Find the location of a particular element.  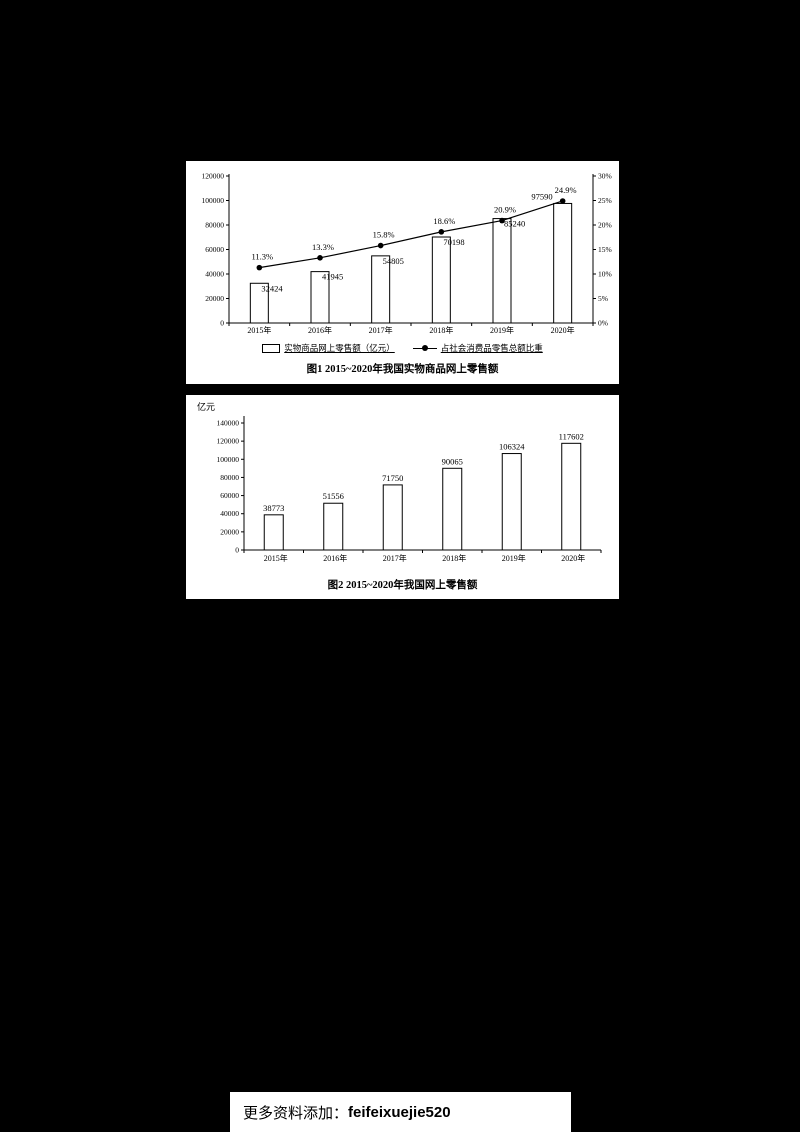

fig1-left-axis-tick-label: 0 is located at coordinates (222, 323).